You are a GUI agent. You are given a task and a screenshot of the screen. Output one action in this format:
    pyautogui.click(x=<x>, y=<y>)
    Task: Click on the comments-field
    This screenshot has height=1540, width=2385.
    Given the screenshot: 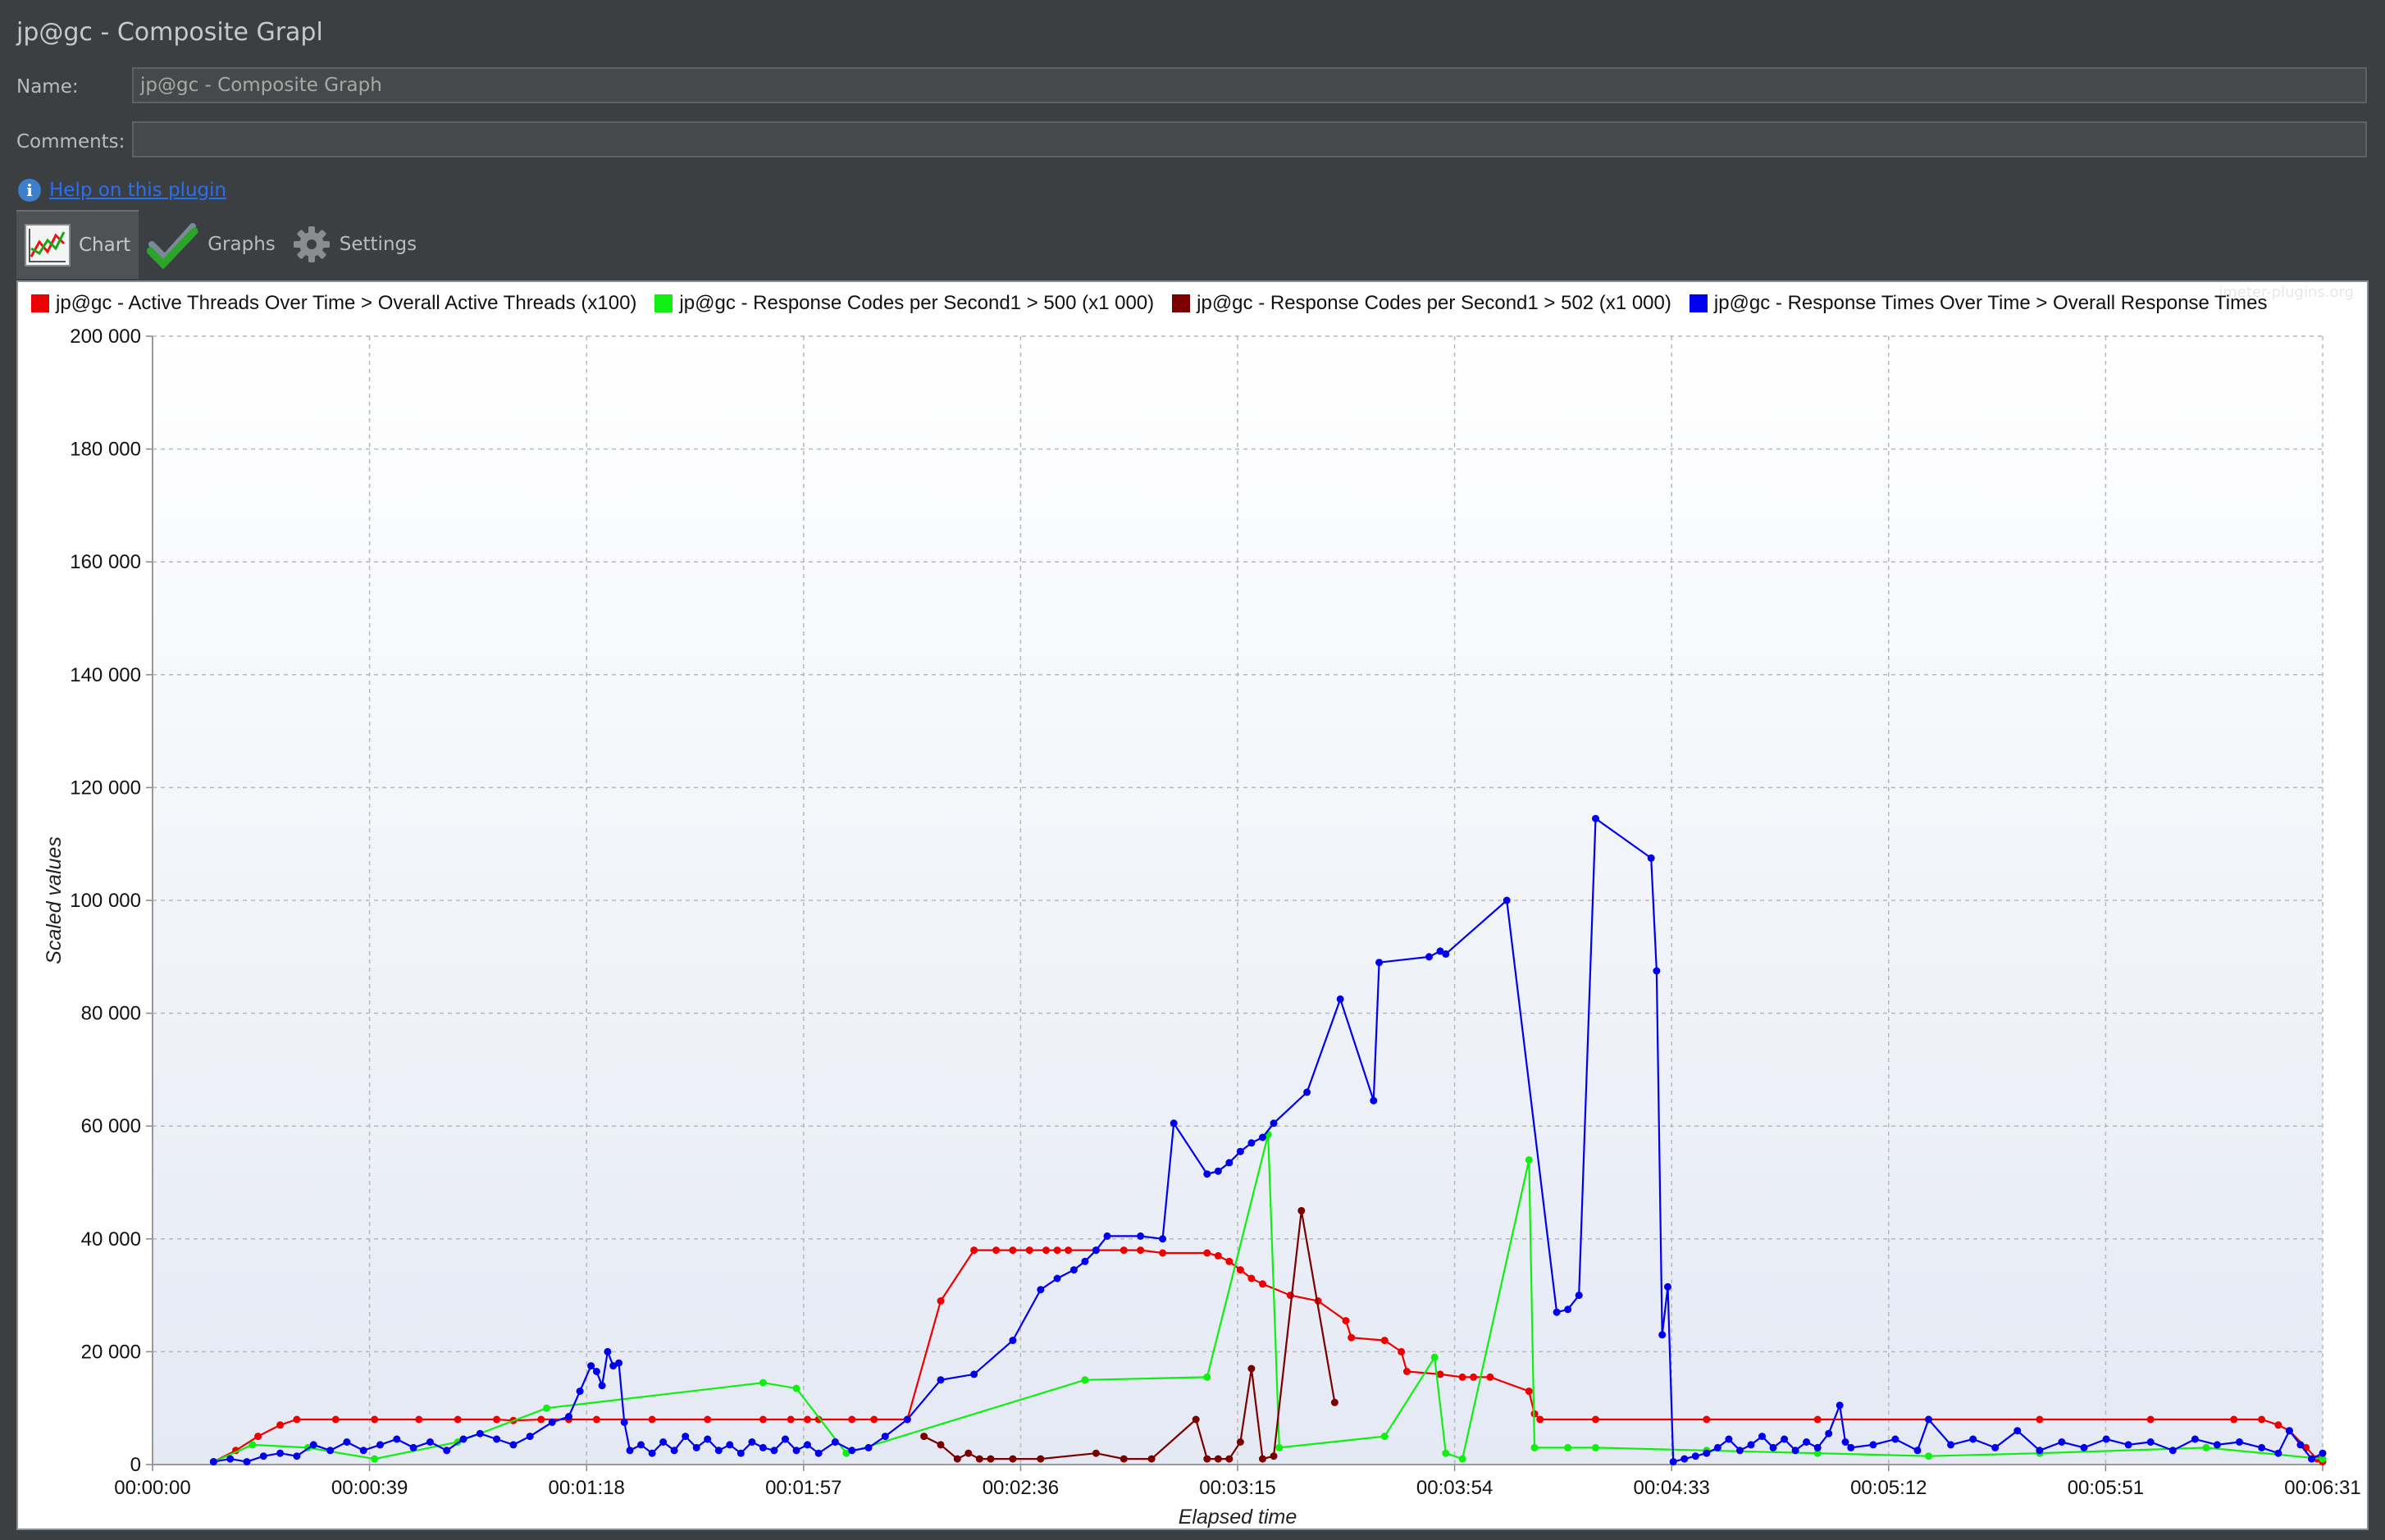 What is the action you would take?
    pyautogui.click(x=1249, y=139)
    